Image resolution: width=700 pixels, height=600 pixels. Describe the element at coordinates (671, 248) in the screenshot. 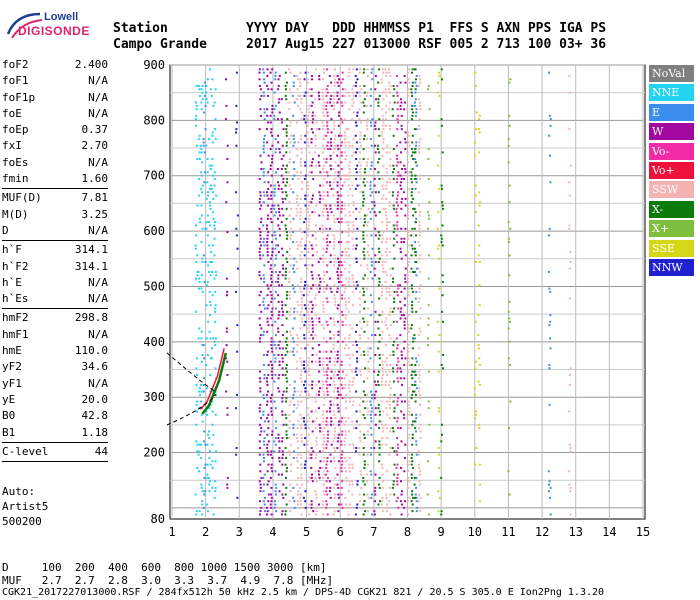

I see `legend-item-sse: SSE` at that location.